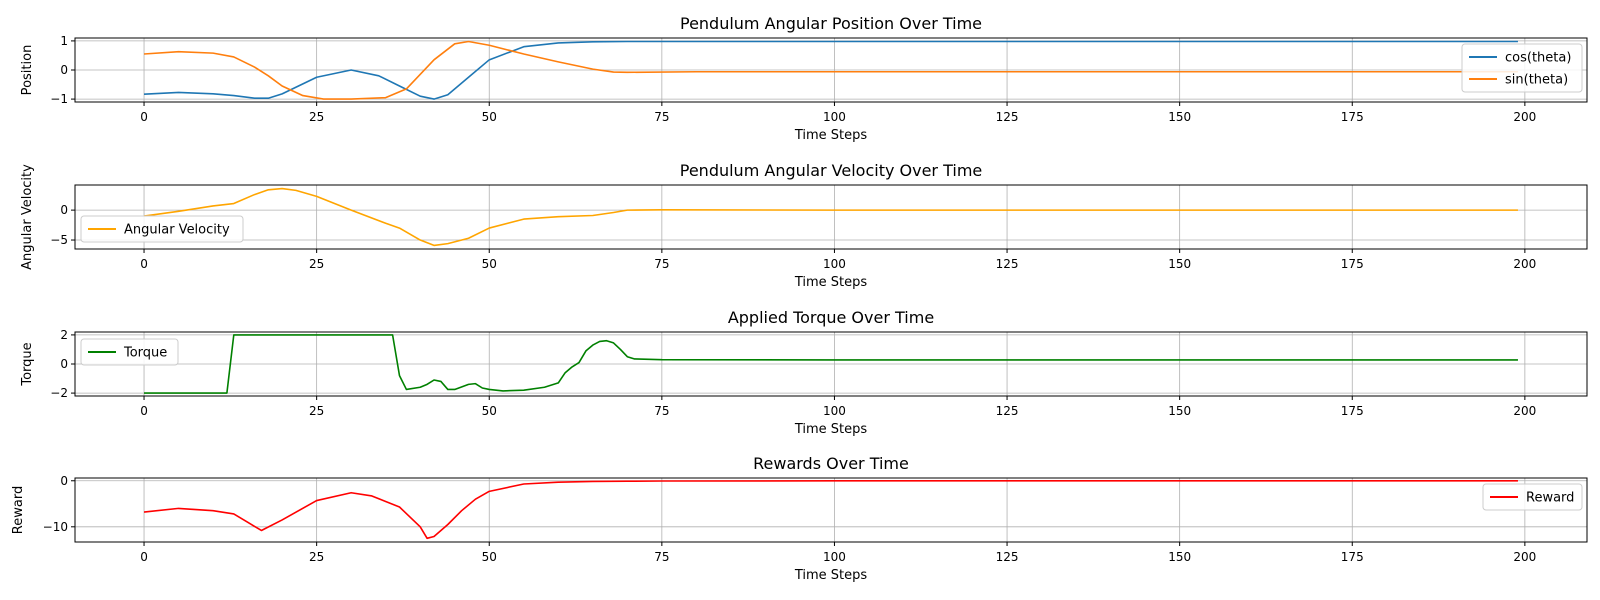 This screenshot has width=1600, height=600. I want to click on series-line-cos-theta, so click(830, 70).